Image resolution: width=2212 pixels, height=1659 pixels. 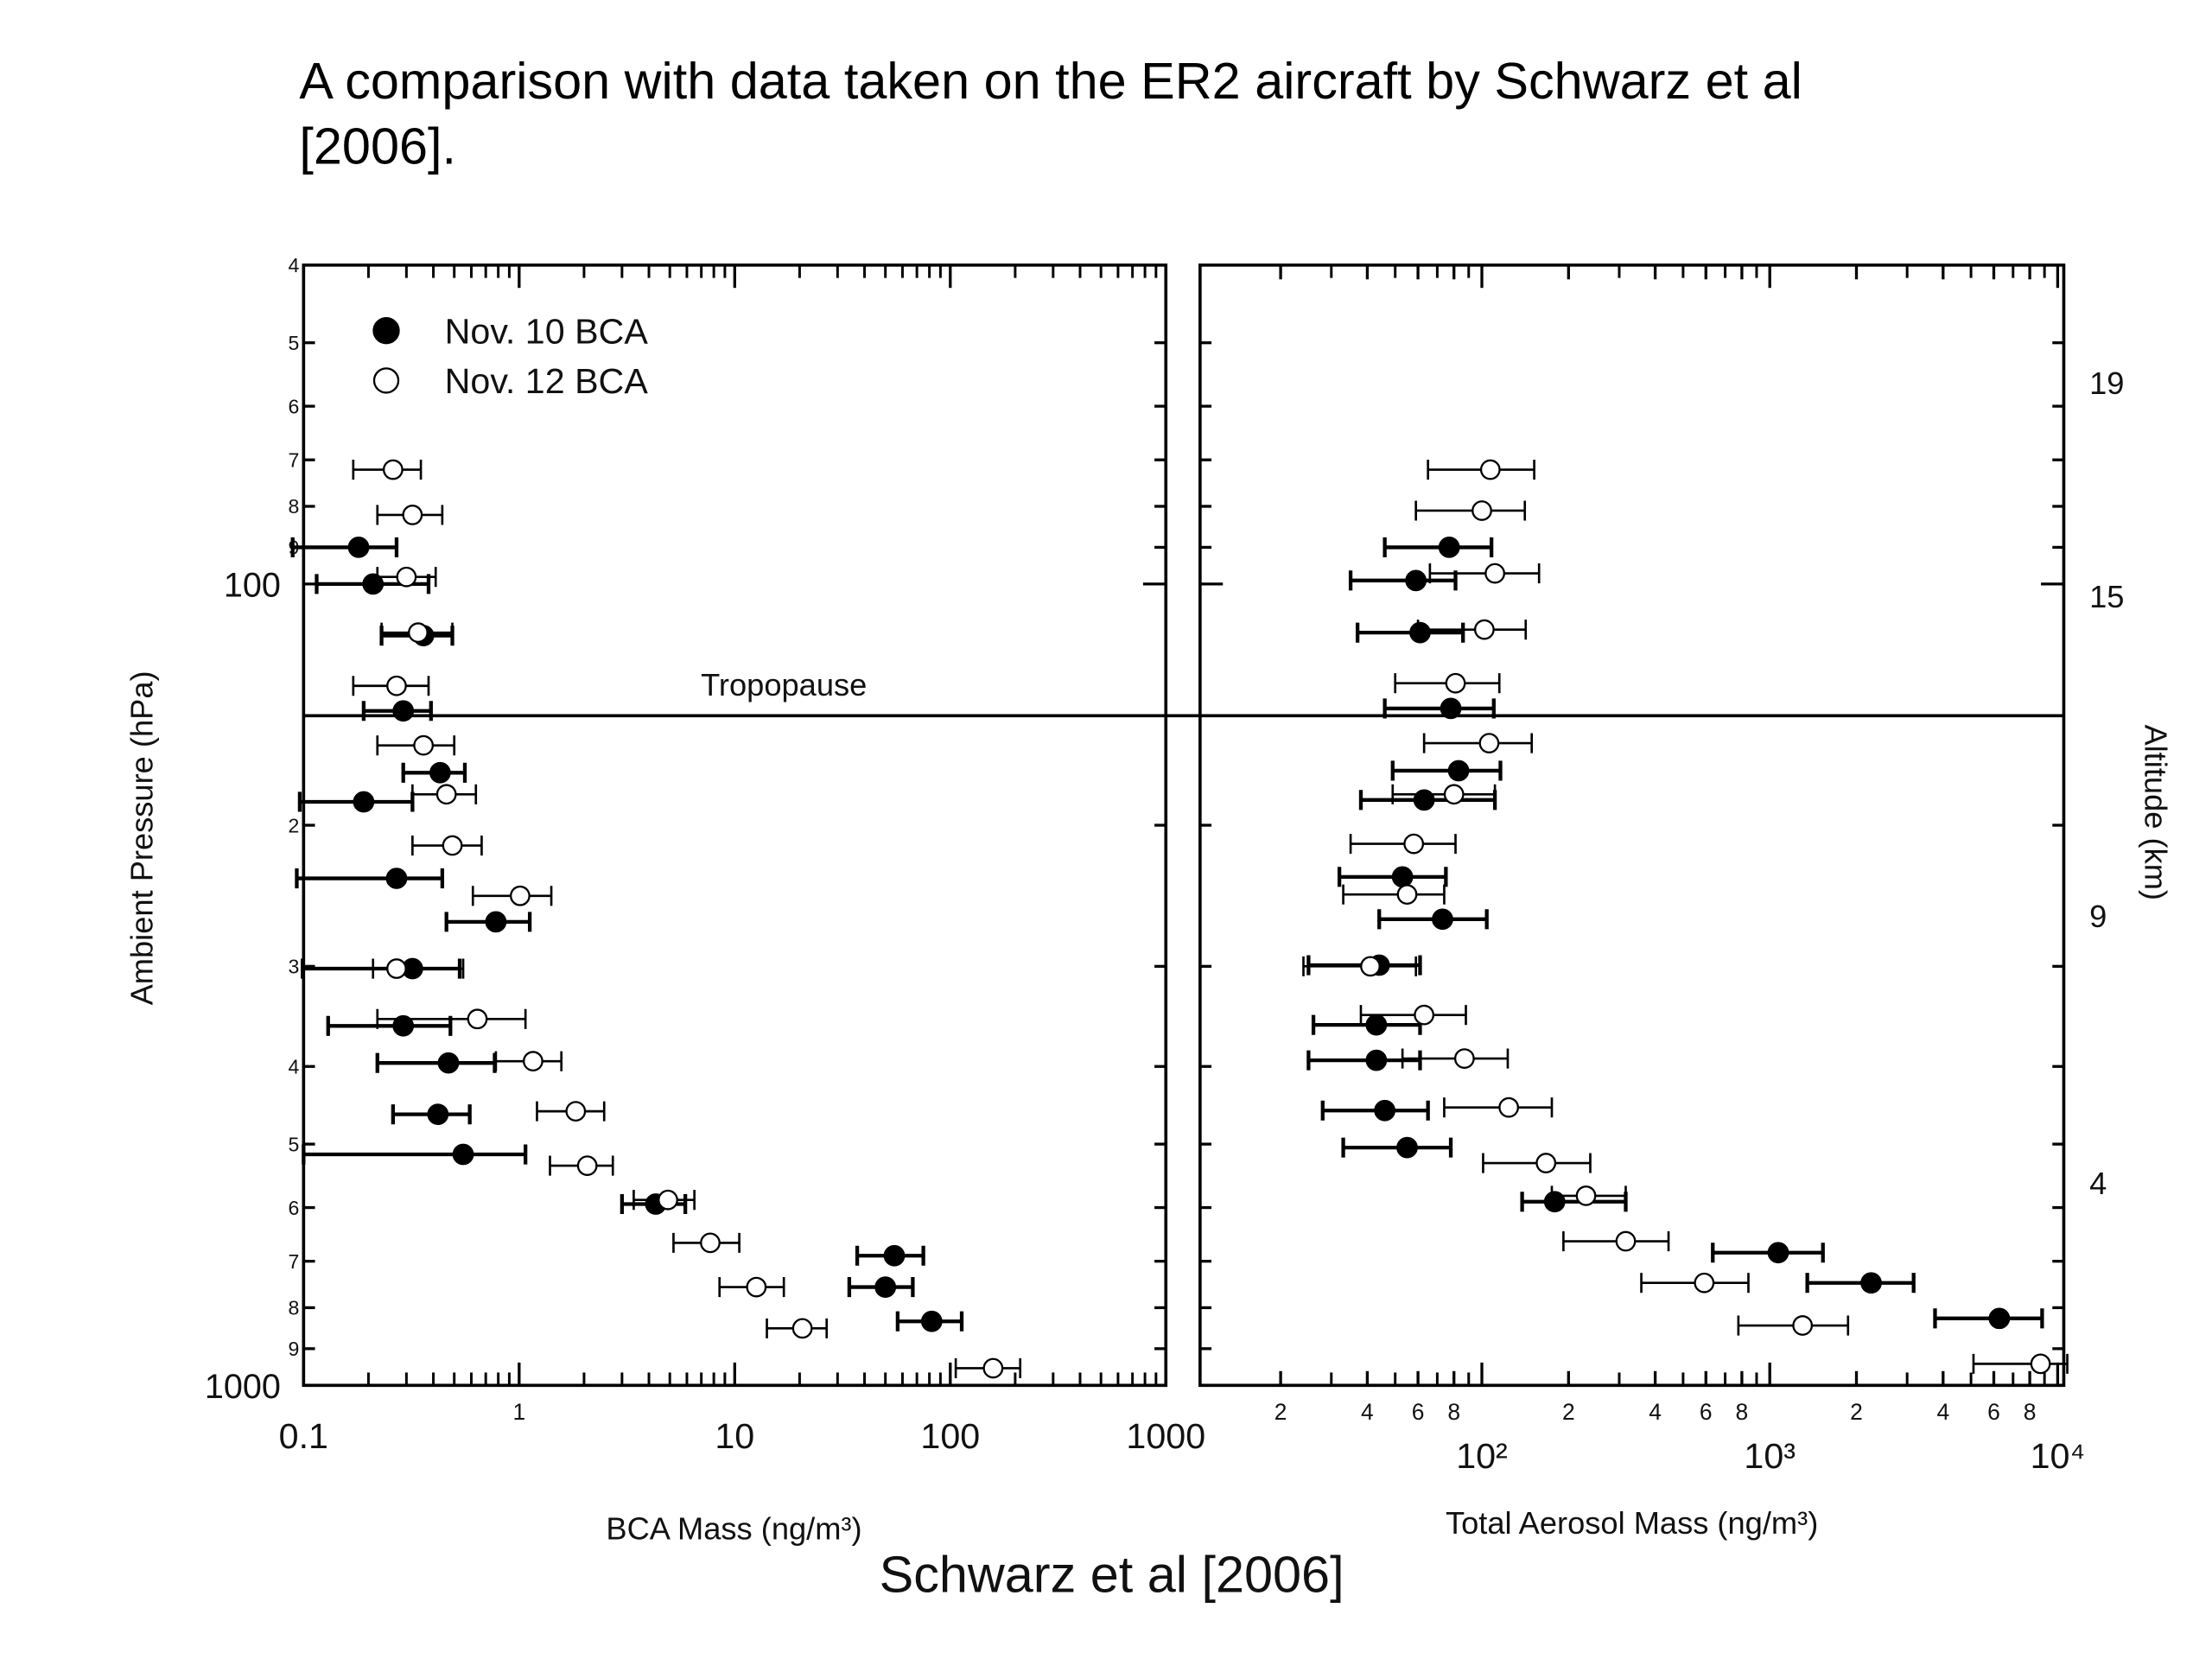 I want to click on y-tick-label: 2, so click(x=294, y=825).